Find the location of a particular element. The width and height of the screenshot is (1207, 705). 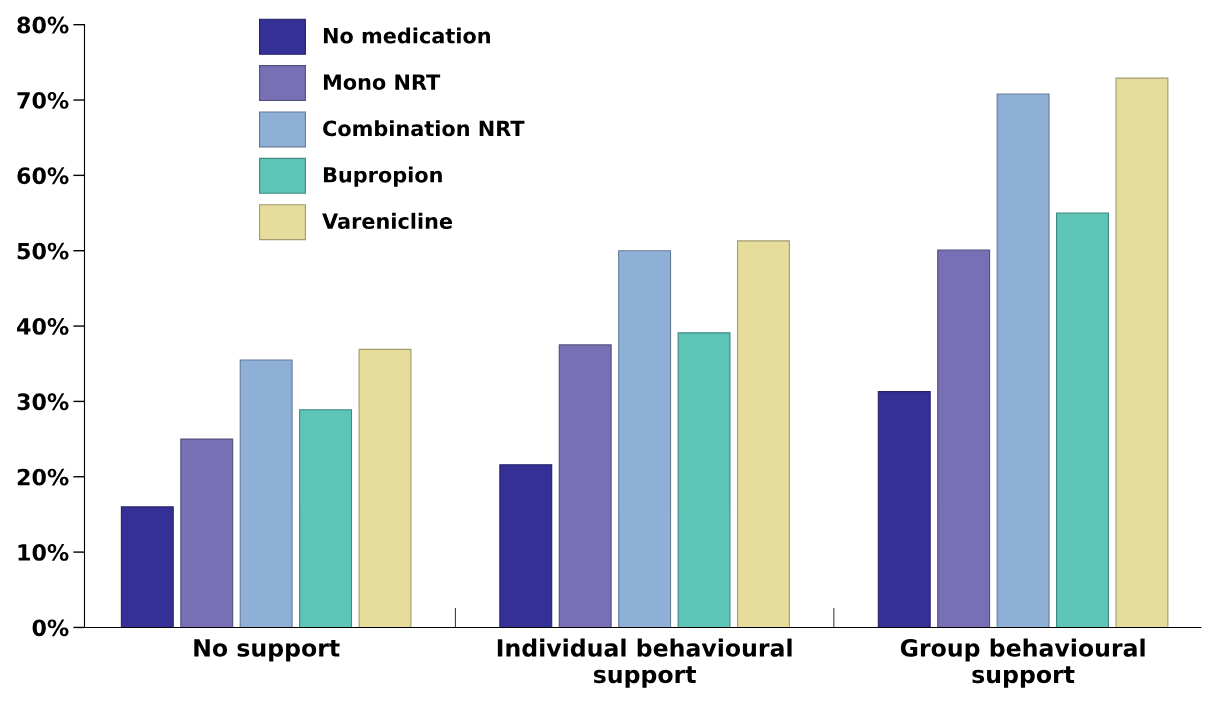

y-tick-label: 30% is located at coordinates (43, 402).